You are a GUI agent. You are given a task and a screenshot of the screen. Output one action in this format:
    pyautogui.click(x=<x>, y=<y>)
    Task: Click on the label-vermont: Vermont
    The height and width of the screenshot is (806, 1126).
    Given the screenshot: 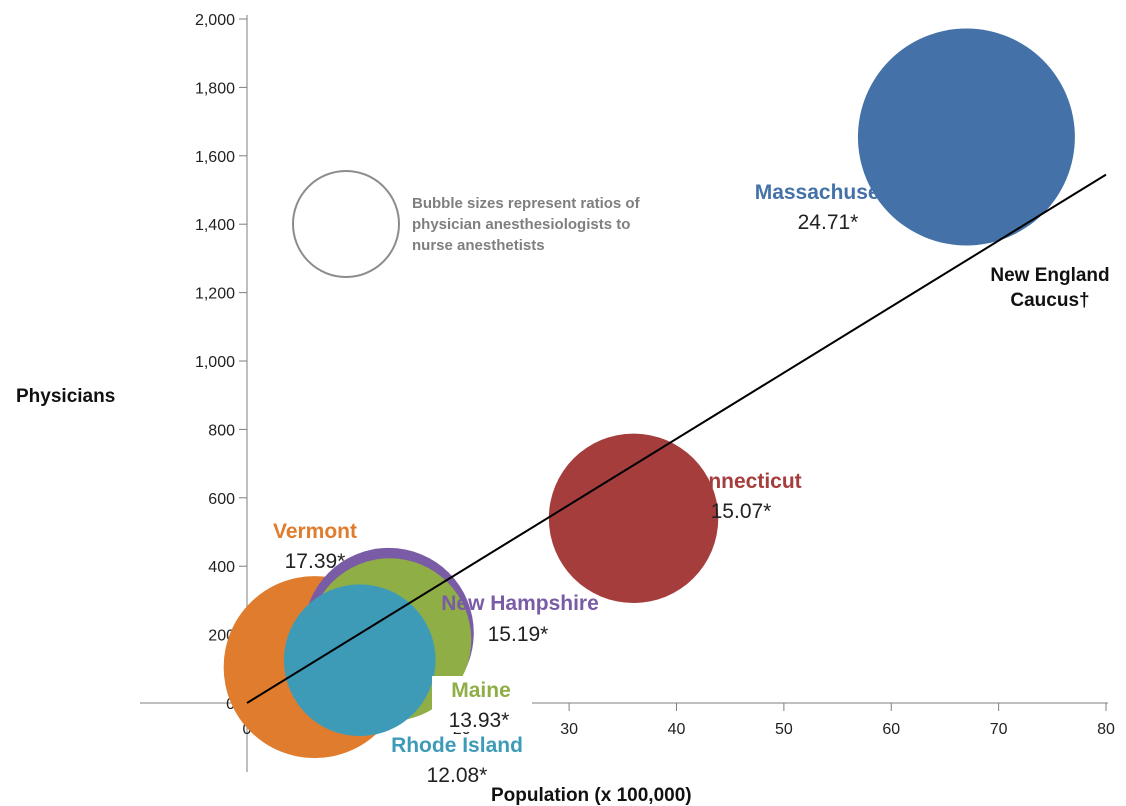 What is the action you would take?
    pyautogui.click(x=315, y=531)
    